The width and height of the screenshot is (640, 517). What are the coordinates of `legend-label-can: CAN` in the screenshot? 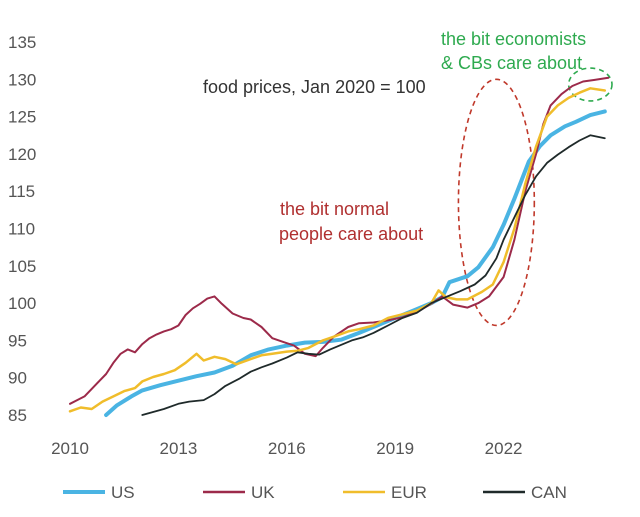 It's located at (549, 492).